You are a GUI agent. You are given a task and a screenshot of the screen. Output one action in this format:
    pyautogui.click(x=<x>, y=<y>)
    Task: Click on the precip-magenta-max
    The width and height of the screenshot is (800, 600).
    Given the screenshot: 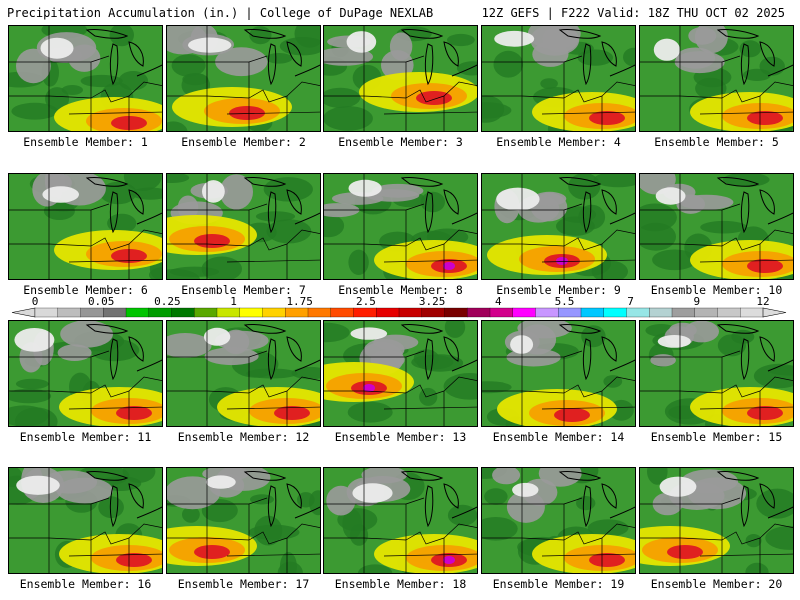 What is the action you would take?
    pyautogui.click(x=449, y=560)
    